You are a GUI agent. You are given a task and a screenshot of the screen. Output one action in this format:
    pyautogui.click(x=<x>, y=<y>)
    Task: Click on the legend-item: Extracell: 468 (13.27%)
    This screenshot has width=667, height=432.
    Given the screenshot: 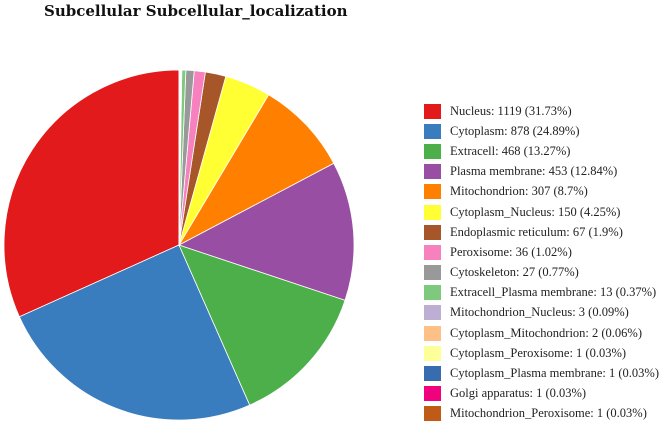 What is the action you would take?
    pyautogui.click(x=544, y=151)
    